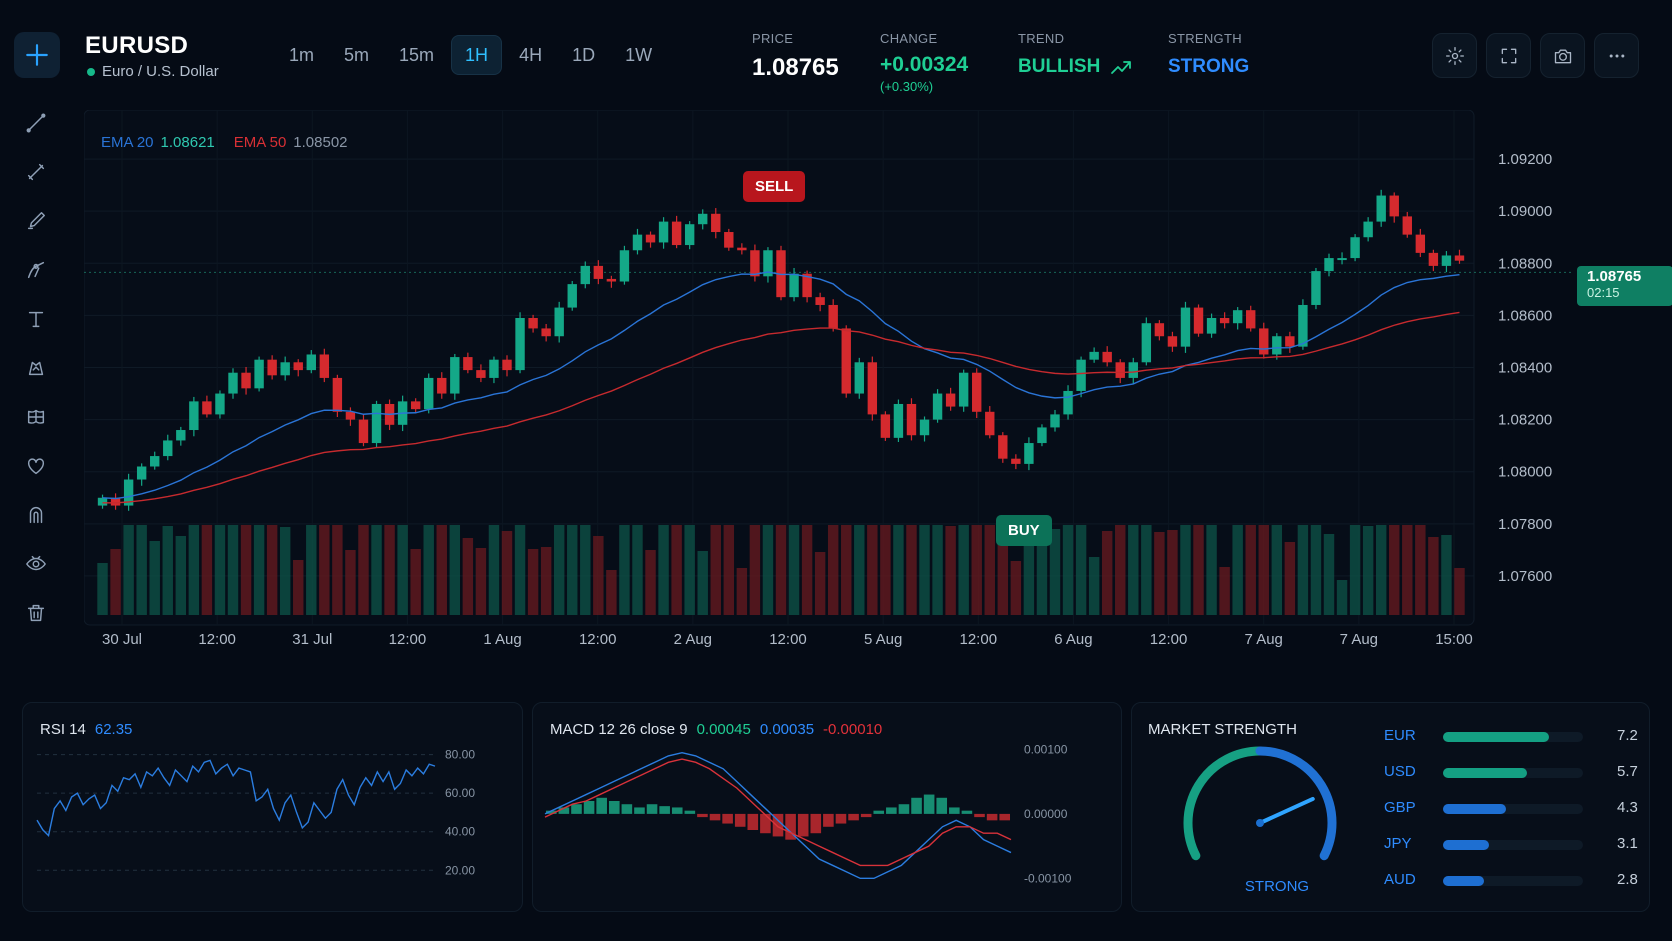 The height and width of the screenshot is (941, 1672). What do you see at coordinates (1048, 878) in the screenshot?
I see `y-tick-label: -0.00100` at bounding box center [1048, 878].